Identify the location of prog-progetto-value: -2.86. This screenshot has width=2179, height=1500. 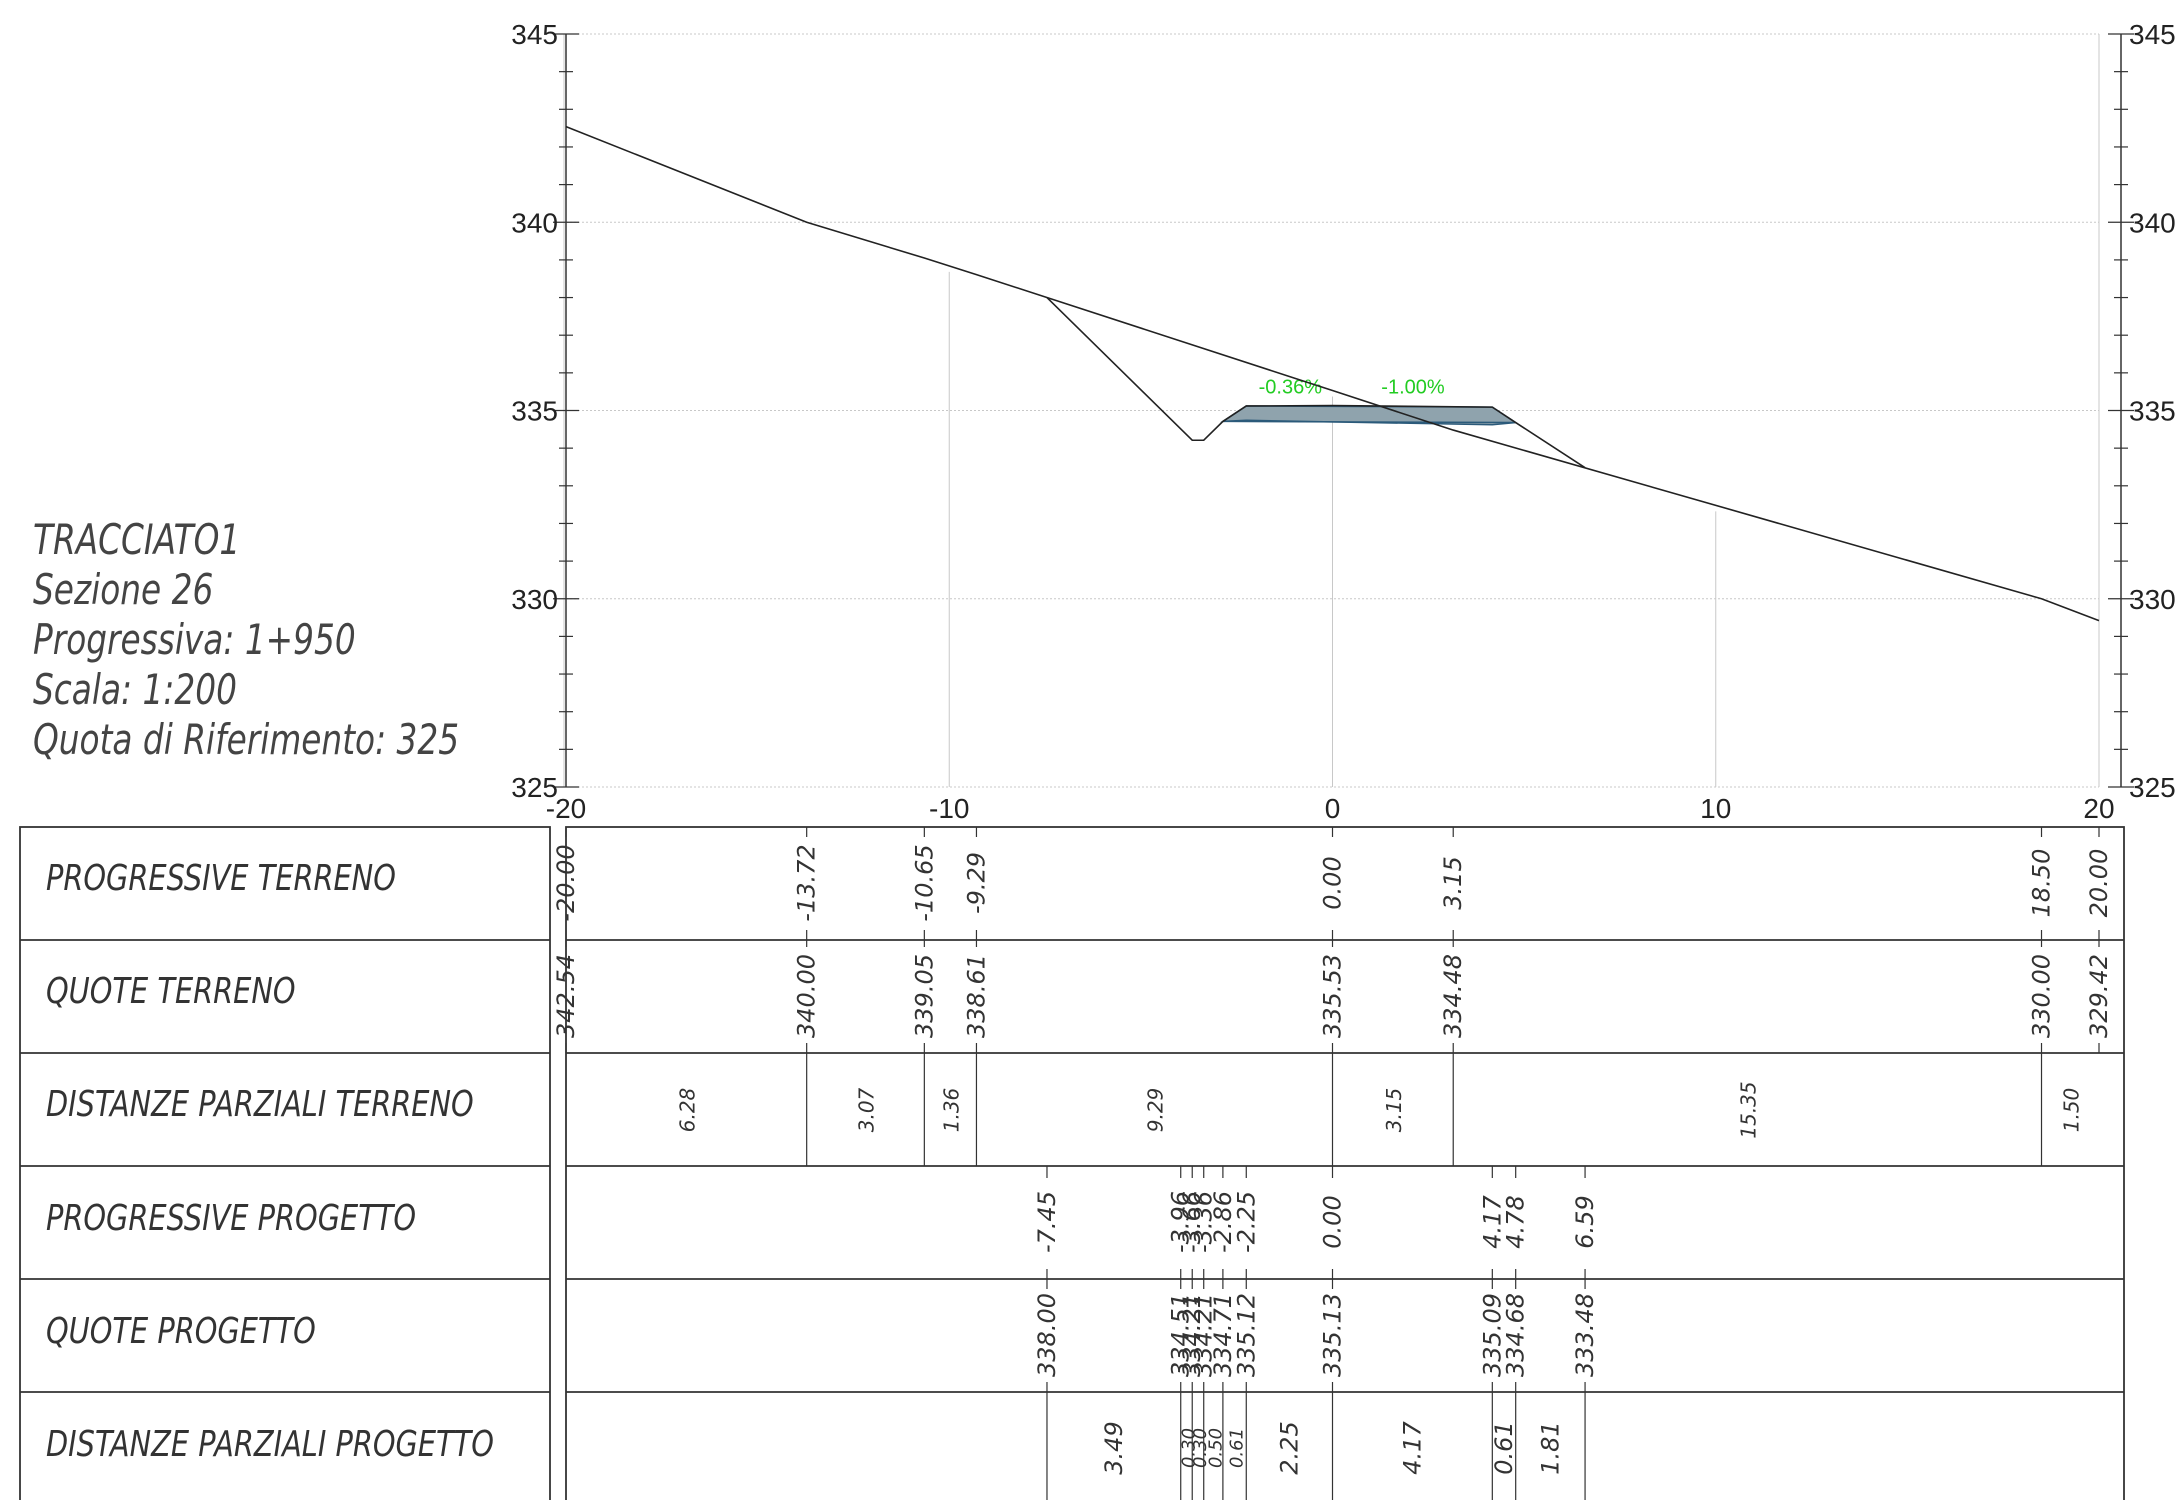
(1223, 1222).